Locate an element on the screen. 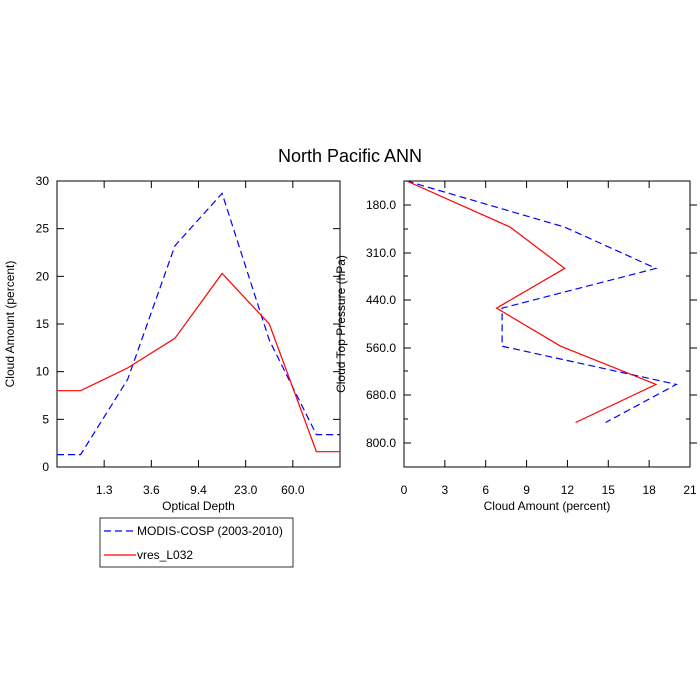 This screenshot has height=700, width=700. right-y-tick-label: 180.0 is located at coordinates (381, 205).